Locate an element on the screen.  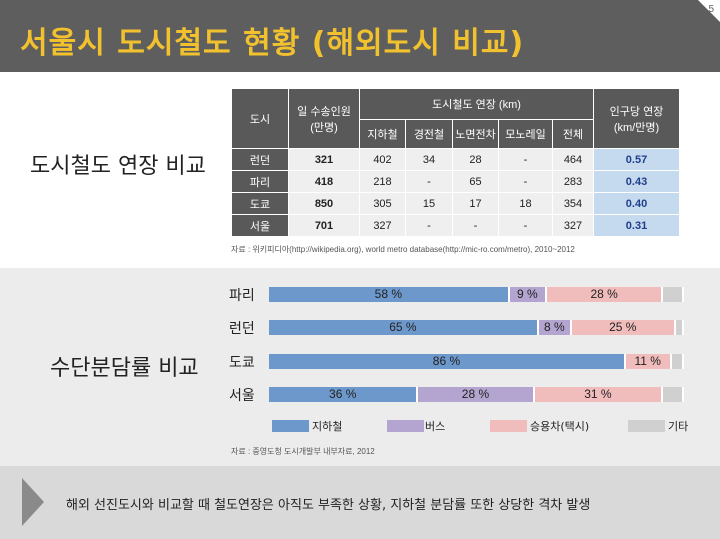
table-header-length: 도시철도 연장 (km) is located at coordinates (476, 104).